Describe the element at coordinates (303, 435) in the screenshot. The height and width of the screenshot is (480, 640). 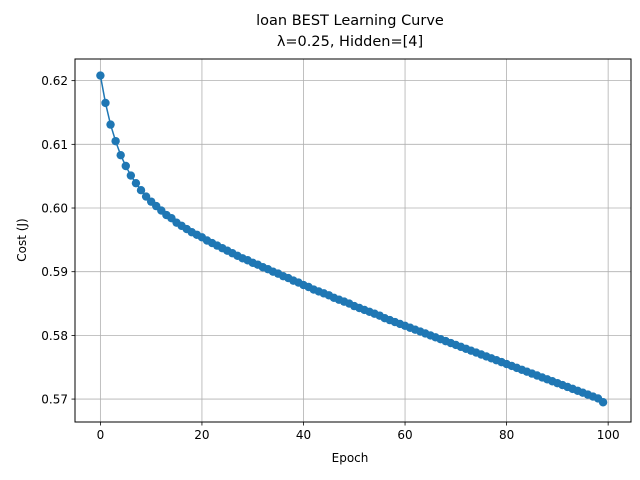
I see `x-tick-label: 40` at that location.